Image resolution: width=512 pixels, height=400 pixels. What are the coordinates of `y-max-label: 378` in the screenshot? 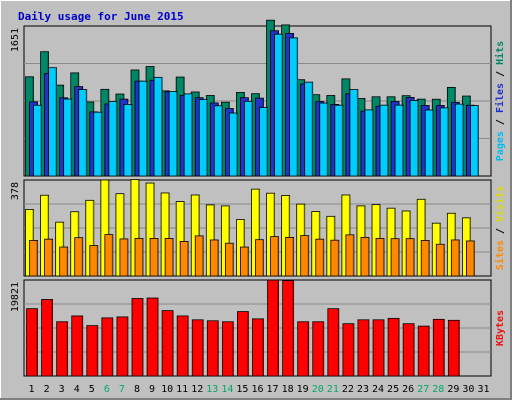 It's located at (15, 191).